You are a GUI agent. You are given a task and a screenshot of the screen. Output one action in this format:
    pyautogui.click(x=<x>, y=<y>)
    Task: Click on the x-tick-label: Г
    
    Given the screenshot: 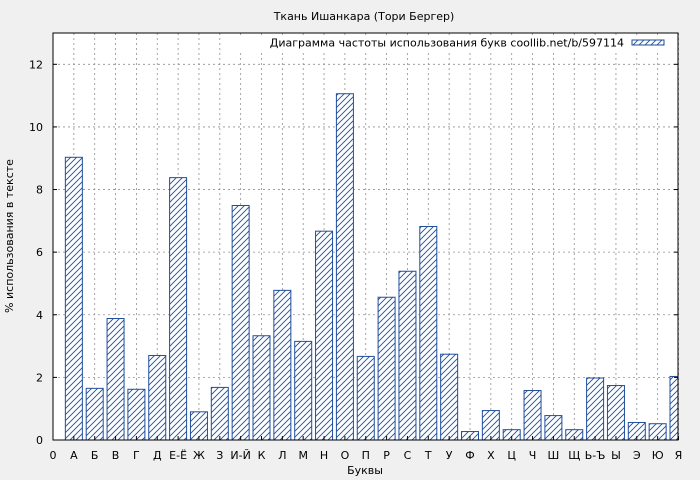 What is the action you would take?
    pyautogui.click(x=136, y=455)
    